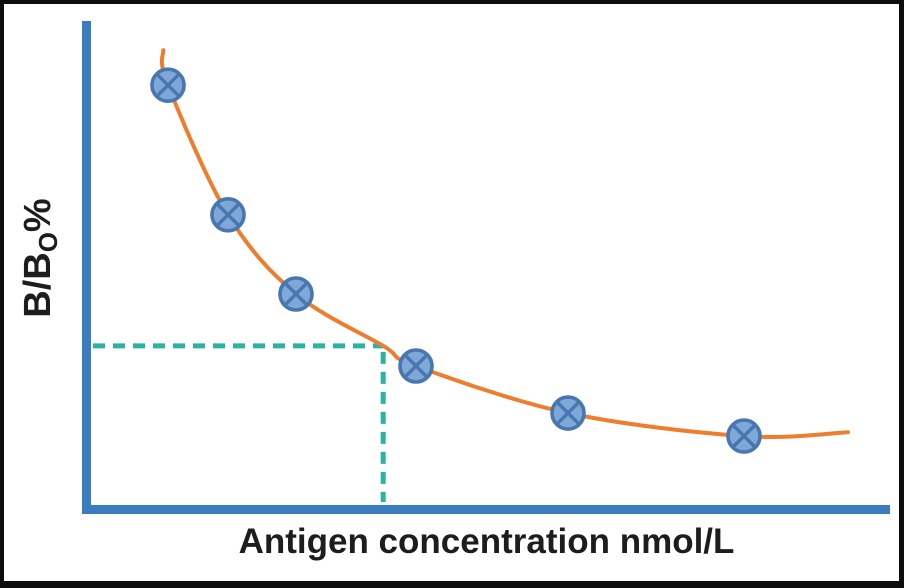 This screenshot has height=588, width=904. I want to click on y-axis-label-main: B/B, so click(38, 285).